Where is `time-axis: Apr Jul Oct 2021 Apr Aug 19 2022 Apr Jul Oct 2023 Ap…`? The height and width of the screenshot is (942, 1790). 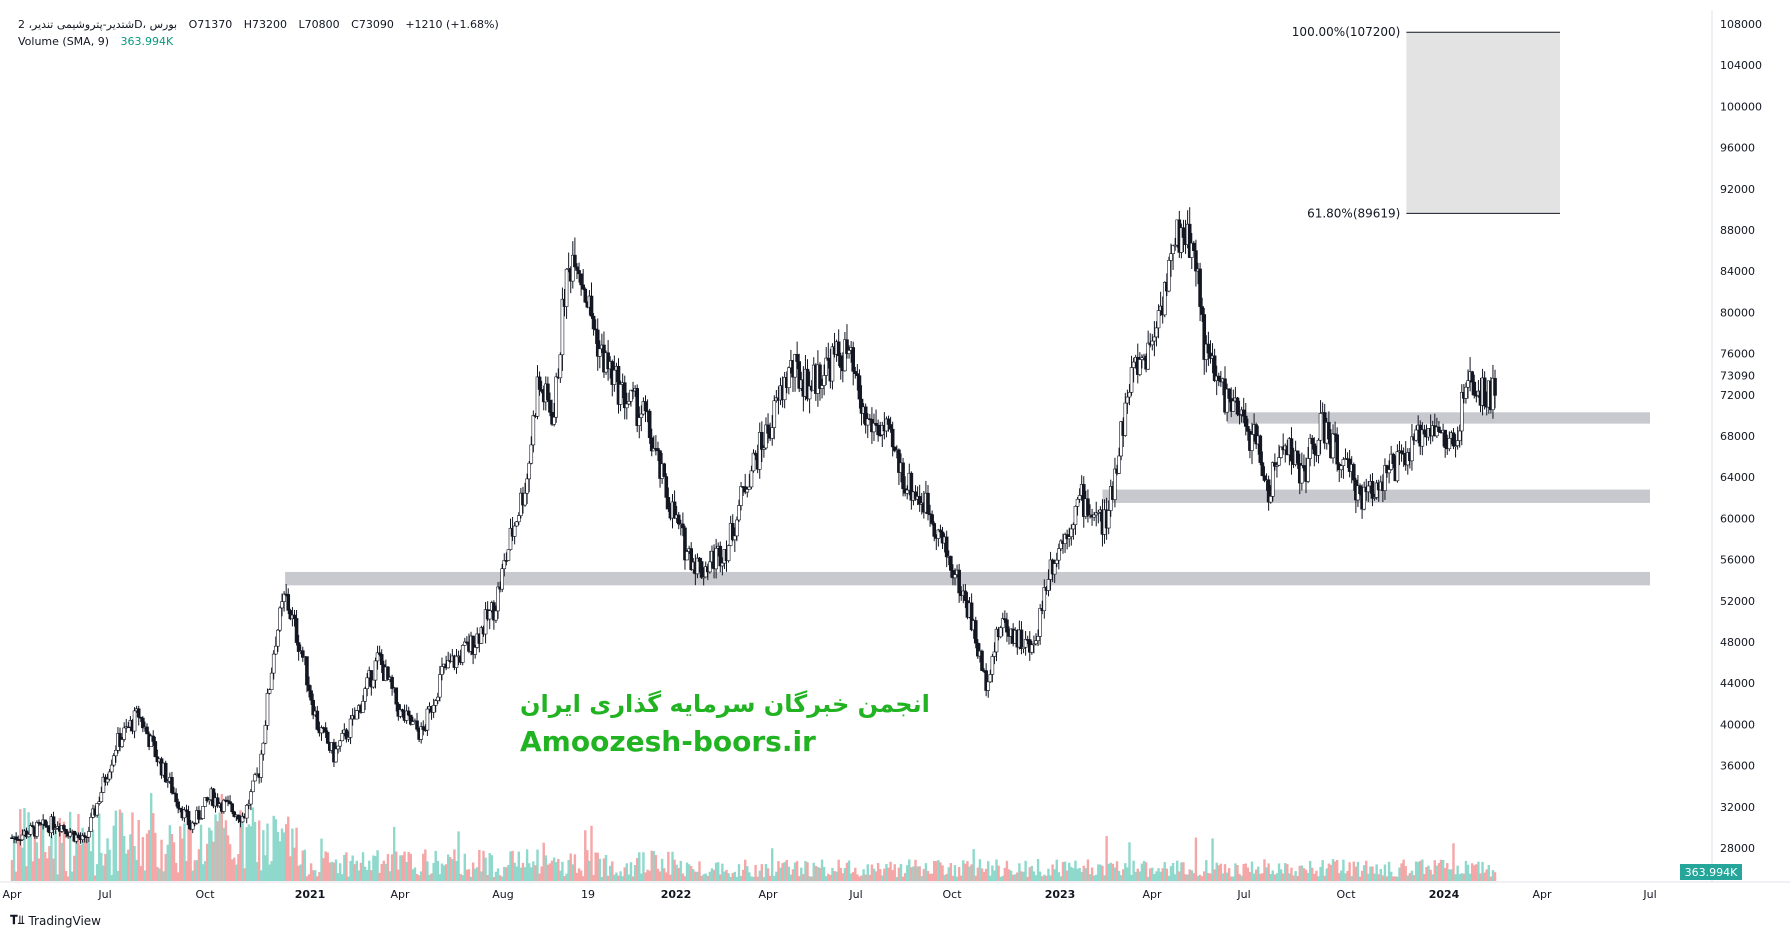 time-axis: Apr Jul Oct 2021 Apr Aug 19 2022 Apr Jul Oct 2023 Ap… is located at coordinates (829, 894).